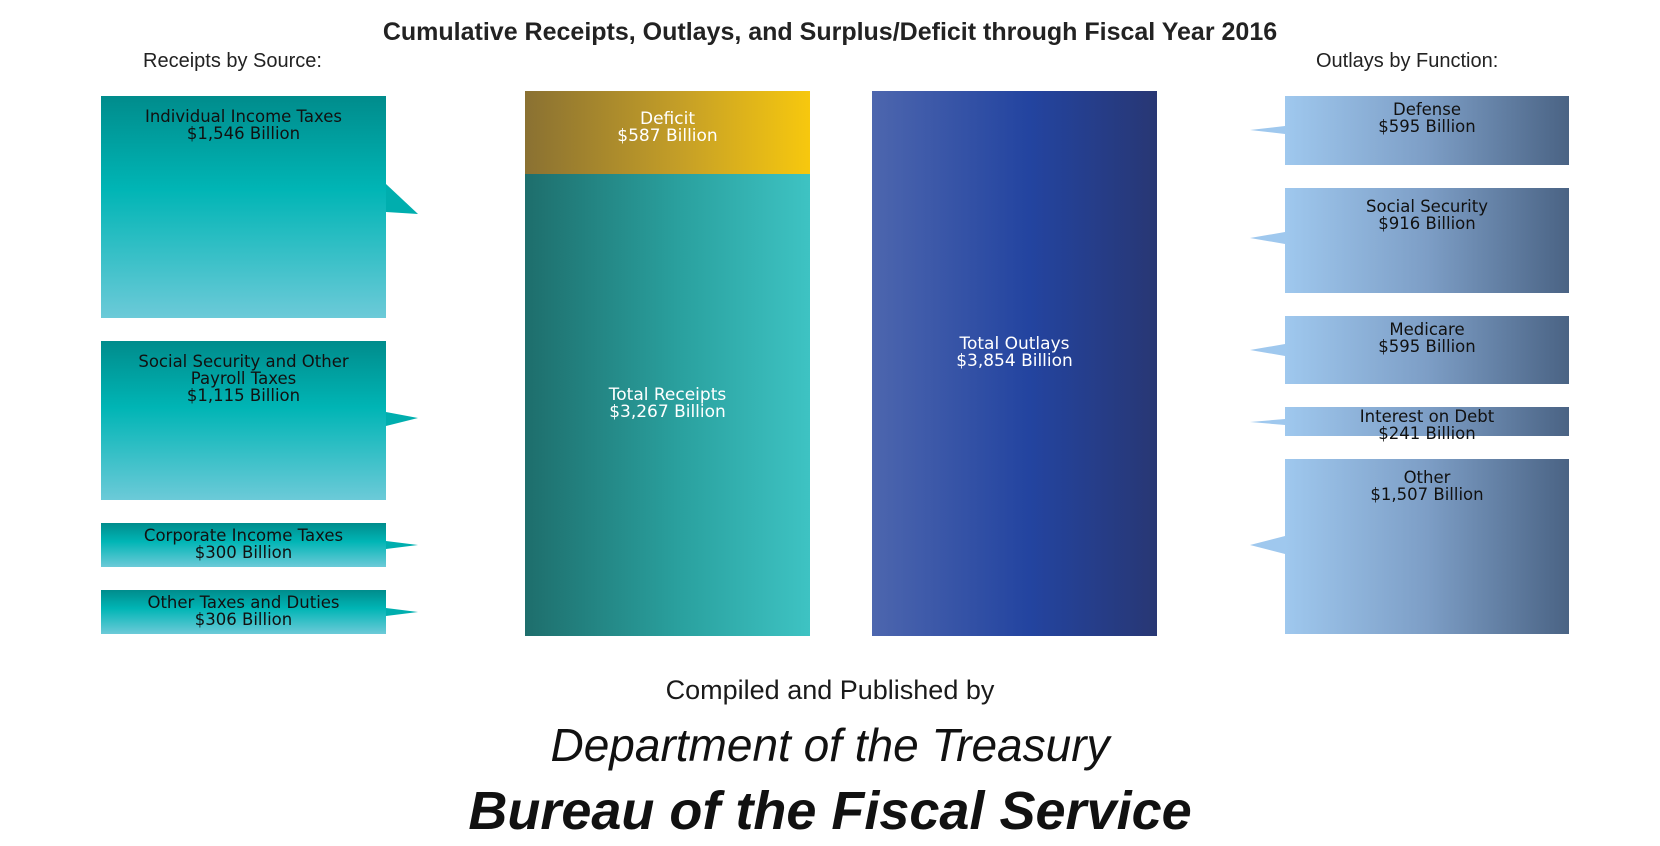  What do you see at coordinates (243, 125) in the screenshot?
I see `receipt-source-label: Individual Income Taxes $1,546 Billion` at bounding box center [243, 125].